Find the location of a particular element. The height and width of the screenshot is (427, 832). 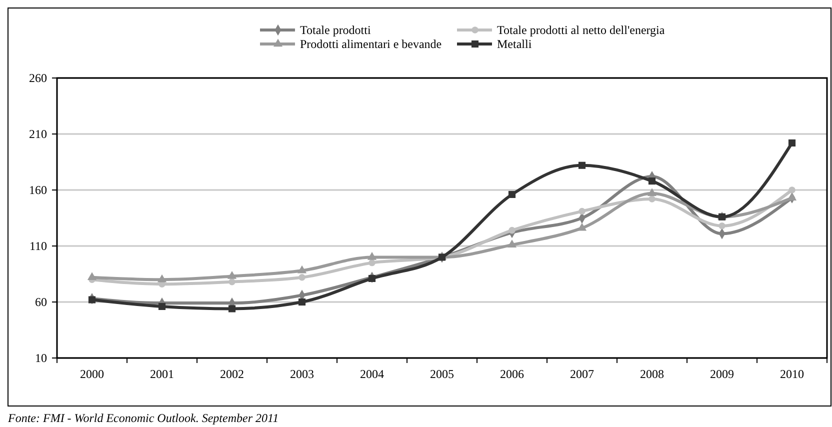

y-tick-label: 260 is located at coordinates (38, 78).